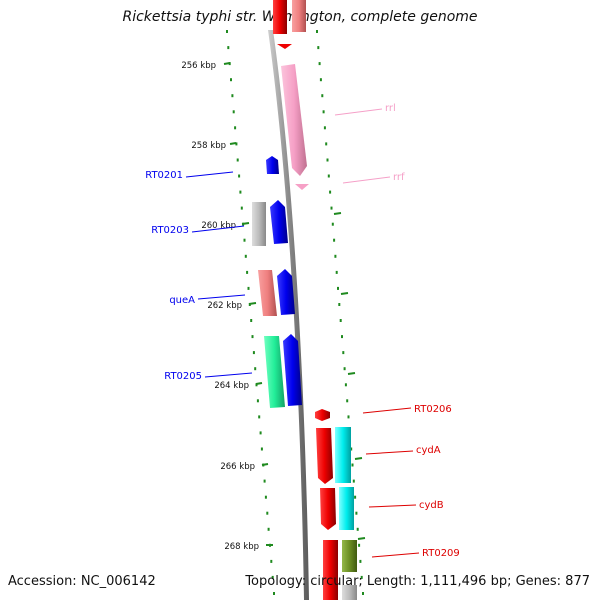 The width and height of the screenshot is (600, 600). Describe the element at coordinates (208, 146) in the screenshot. I see `tick-label: 258 kbp` at that location.